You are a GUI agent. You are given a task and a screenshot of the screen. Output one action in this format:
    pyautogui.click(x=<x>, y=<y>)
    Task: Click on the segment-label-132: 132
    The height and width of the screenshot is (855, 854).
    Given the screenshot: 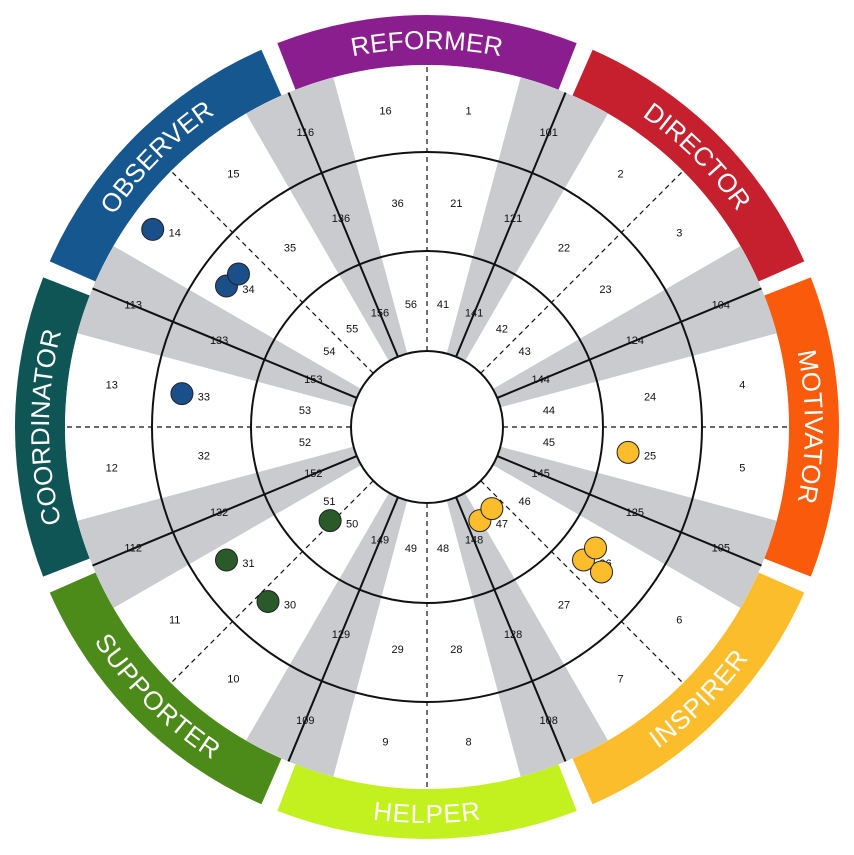 What is the action you would take?
    pyautogui.click(x=219, y=513)
    